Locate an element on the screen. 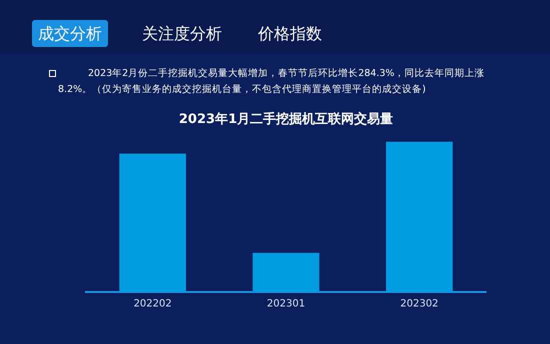 The width and height of the screenshot is (550, 344). text: 2023年2月份二手挖掘机交易量大幅增加，春节节后环比增长284.3%，同比去年同期上涨8.2%。（仅为寄售业务的成交挖掘机台量，不包含代理商置换管理平台的成交设备) is located at coordinates (272, 82).